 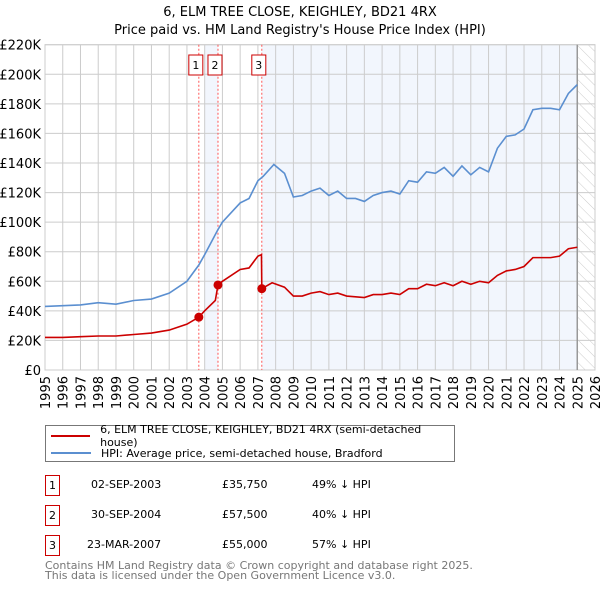 What do you see at coordinates (170, 392) in the screenshot?
I see `x-tick-label: 2002` at bounding box center [170, 392].